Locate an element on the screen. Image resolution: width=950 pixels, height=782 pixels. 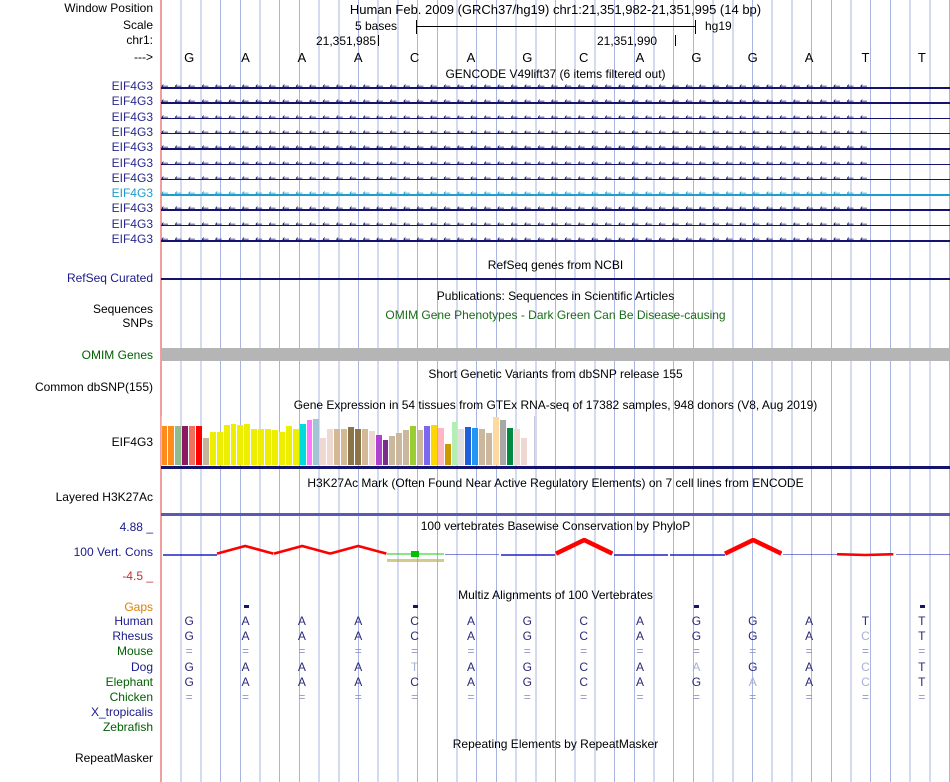
h3k27ac-label: Layered H3K27Ac is located at coordinates (104, 497).